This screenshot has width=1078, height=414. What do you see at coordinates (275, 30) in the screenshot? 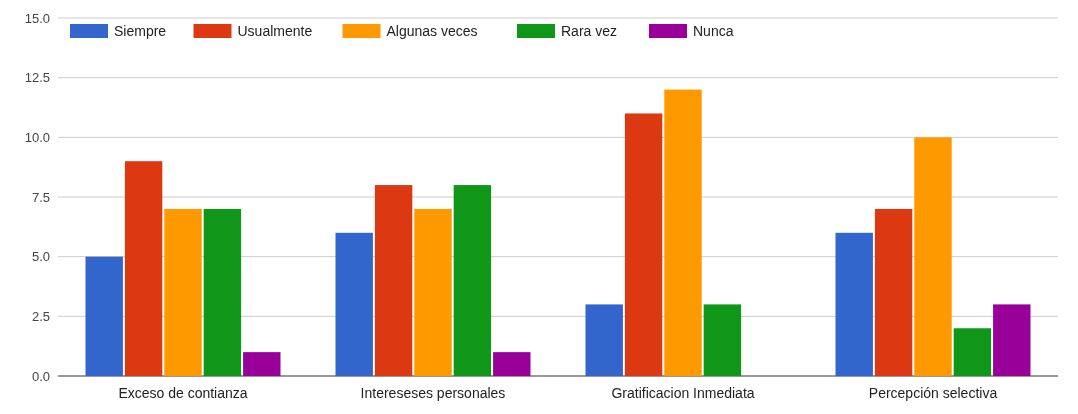
I see `legend-label: Usualmente` at bounding box center [275, 30].